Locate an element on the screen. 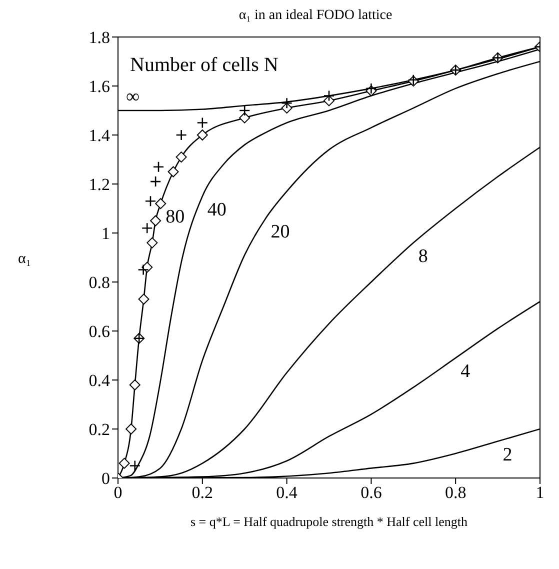 The image size is (559, 569). y-tick-label: 1.2 is located at coordinates (99, 184).